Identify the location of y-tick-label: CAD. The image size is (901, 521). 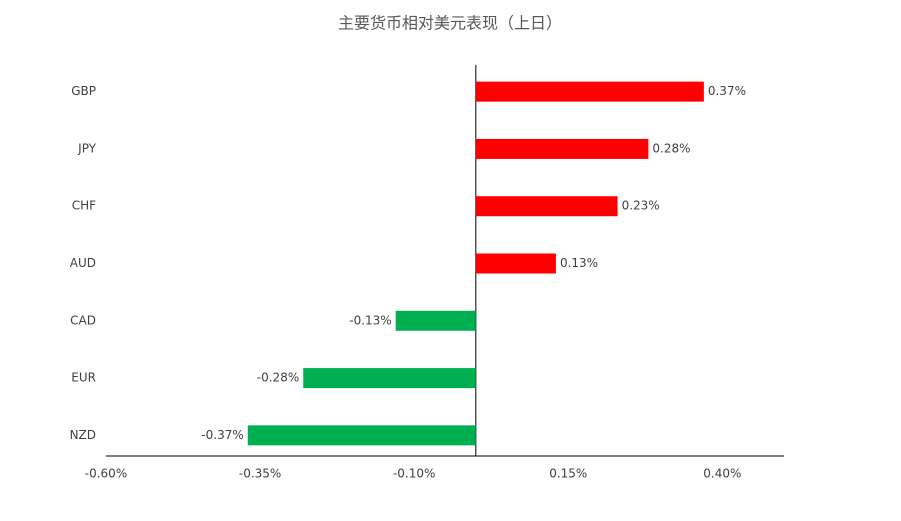
(83, 320).